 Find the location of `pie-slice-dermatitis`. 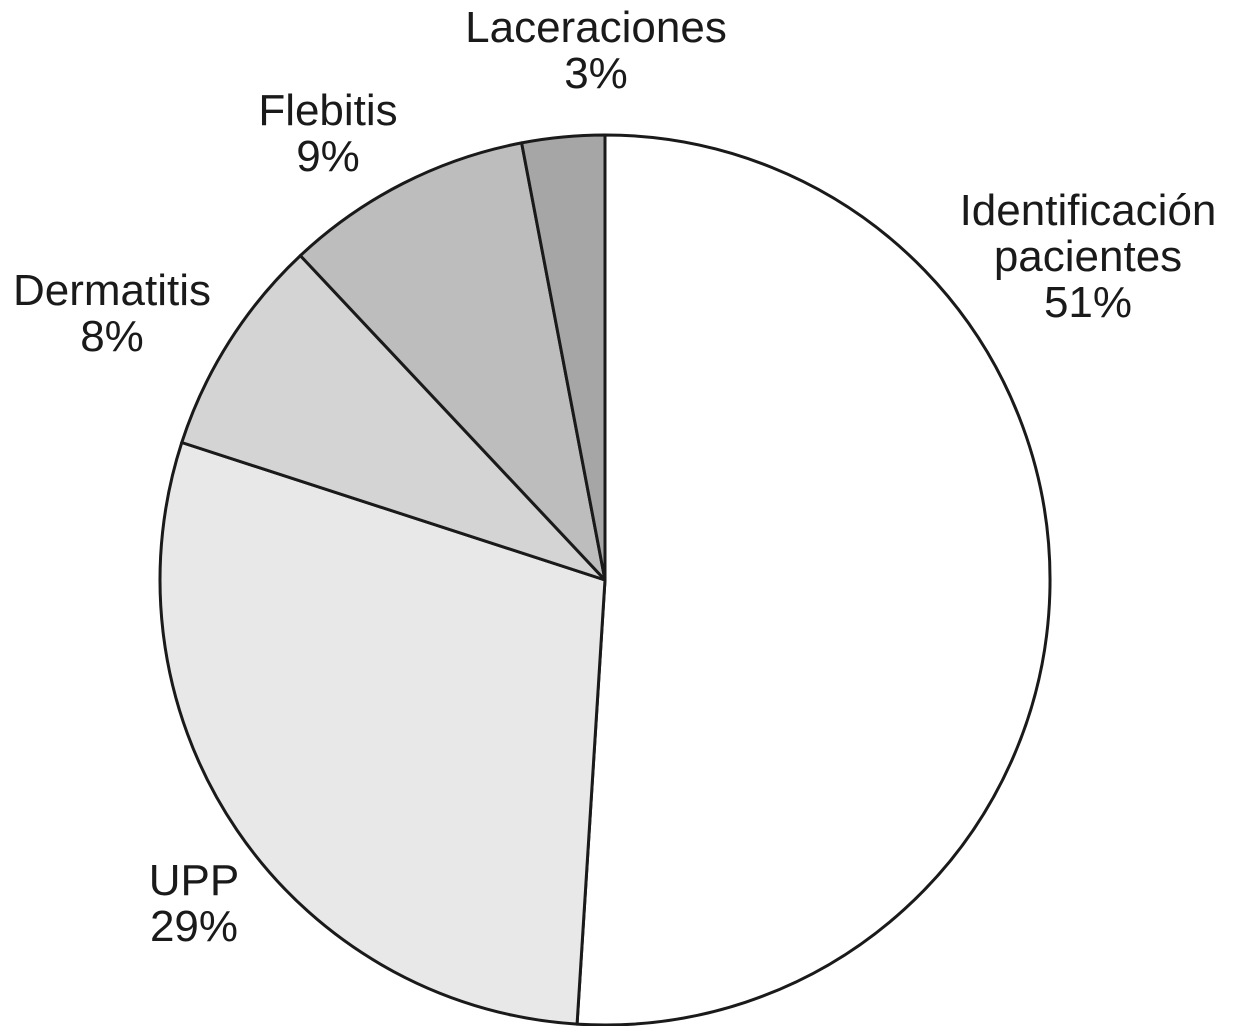

pie-slice-dermatitis is located at coordinates (393, 418).